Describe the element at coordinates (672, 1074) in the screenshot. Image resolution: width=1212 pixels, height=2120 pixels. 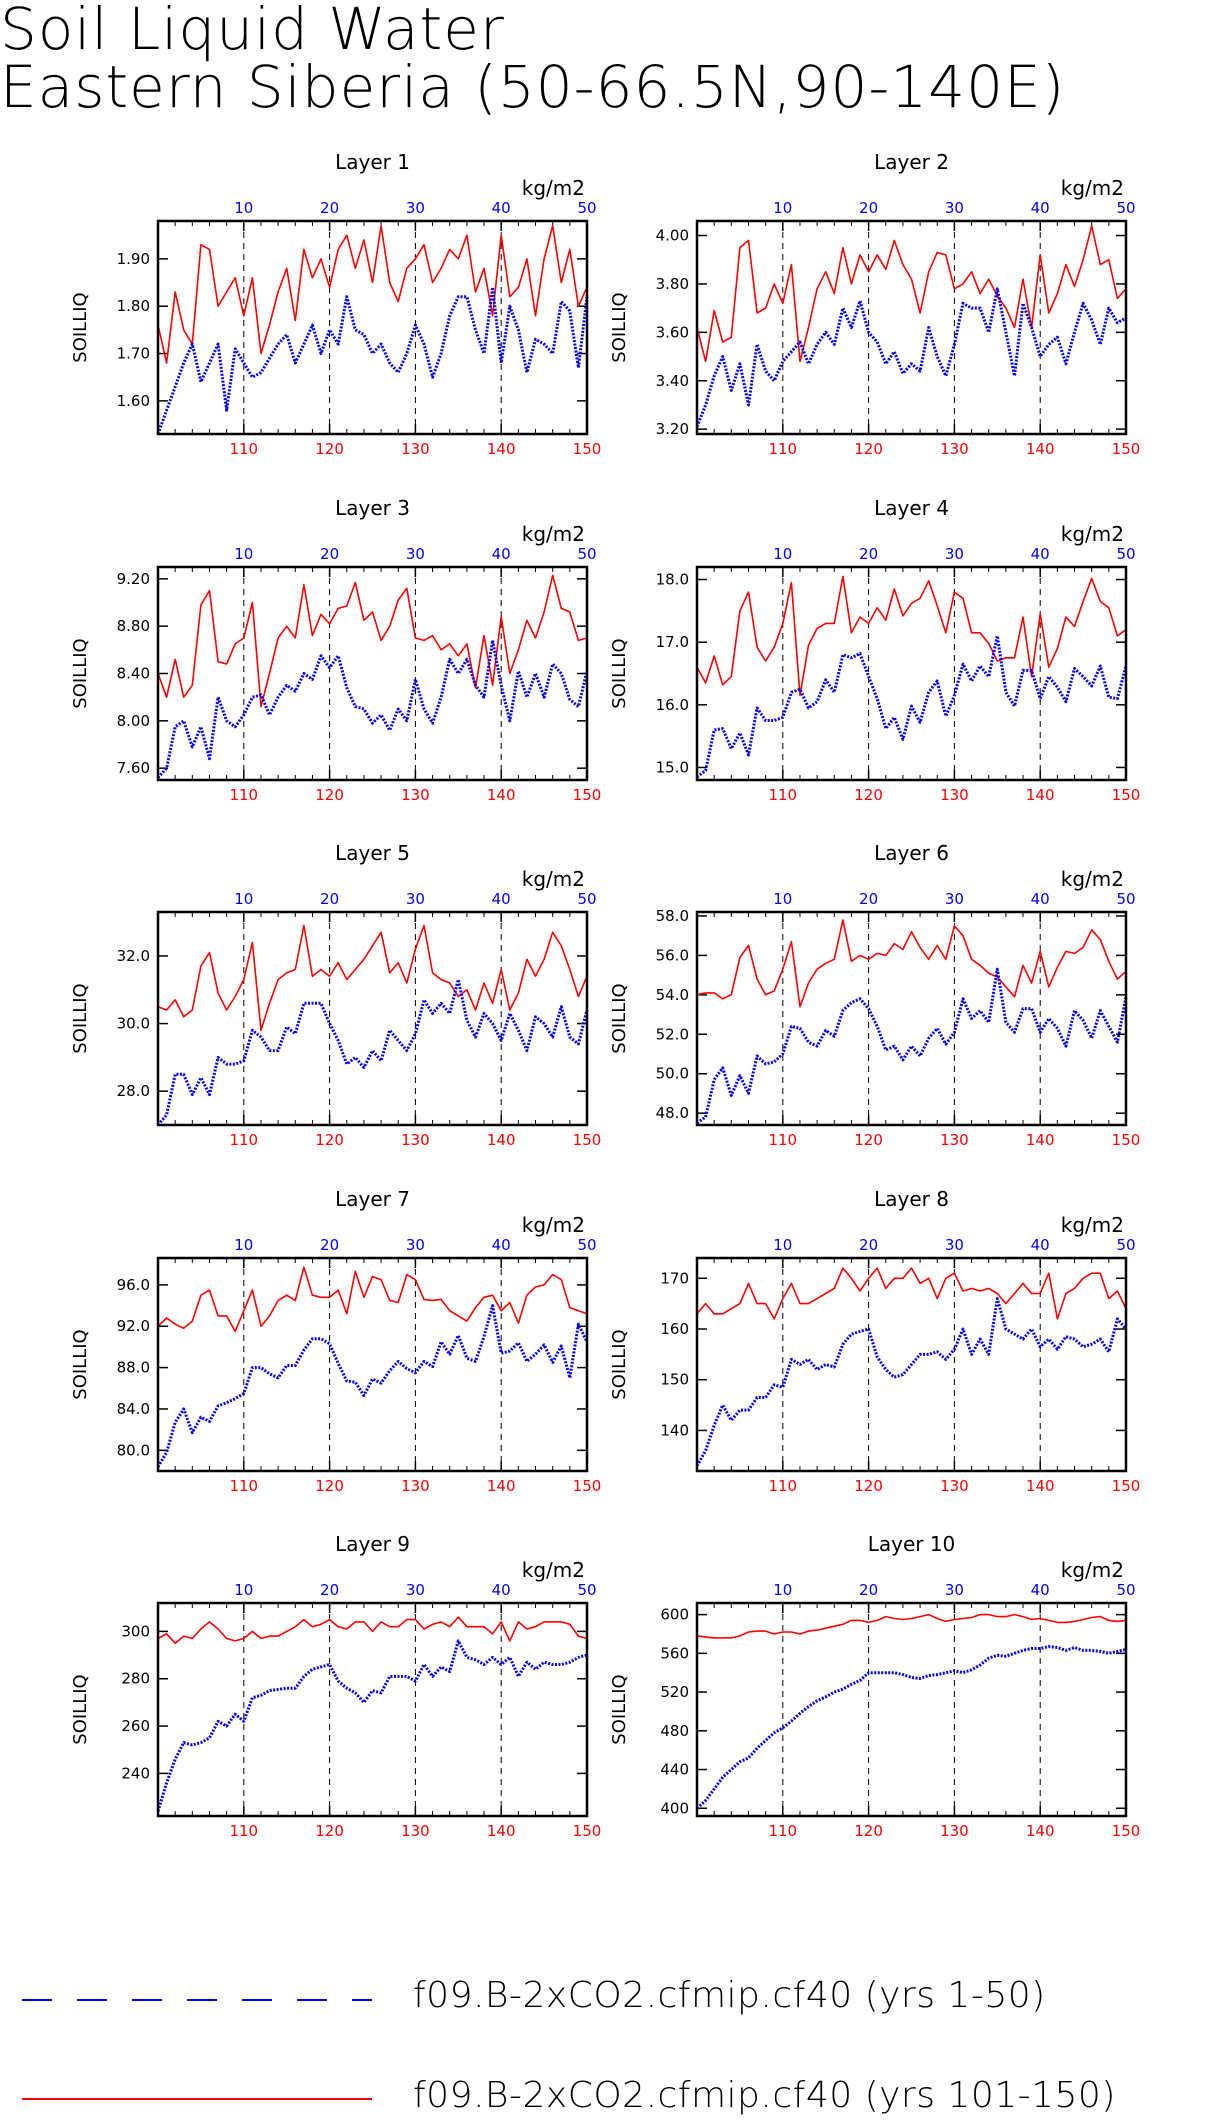
I see `y-tick-label: 50.0` at that location.